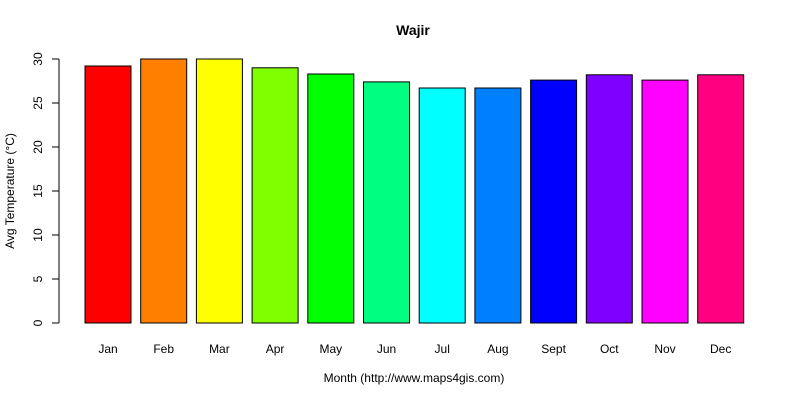  I want to click on x-tick-label: Jan, so click(107, 349).